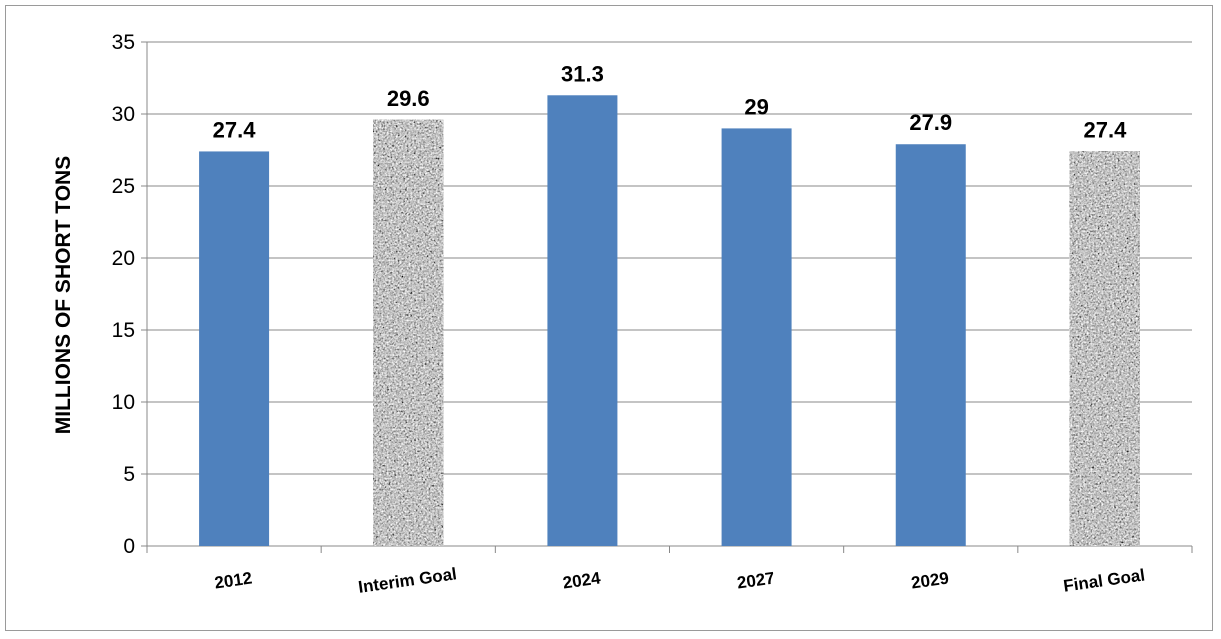 The image size is (1221, 639). I want to click on y-tick-label: 35, so click(123, 42).